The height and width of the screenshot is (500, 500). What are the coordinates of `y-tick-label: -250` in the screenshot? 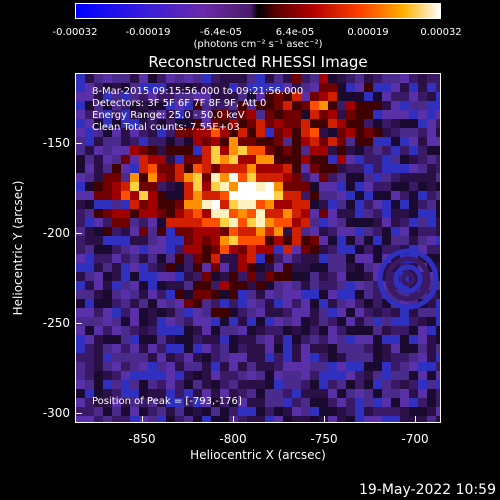 It's located at (56, 323).